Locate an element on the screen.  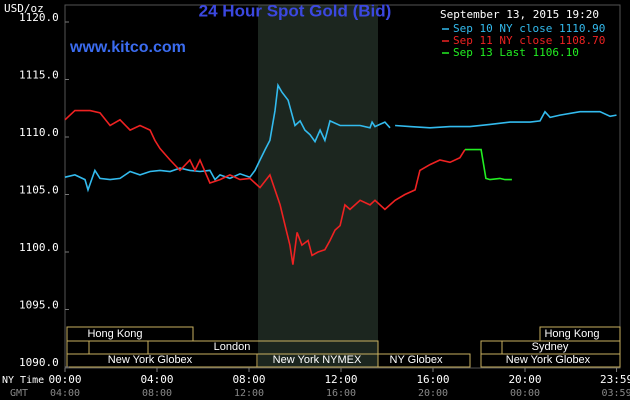
x-tick-label: 04:00 is located at coordinates (156, 379).